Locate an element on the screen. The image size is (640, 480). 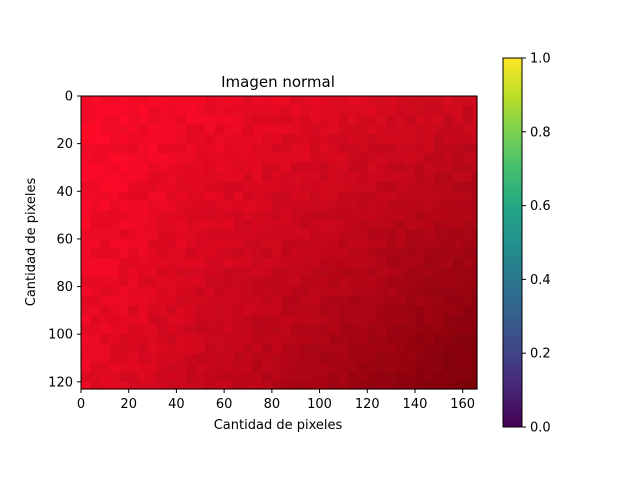
x-tick-label: 80 is located at coordinates (272, 404).